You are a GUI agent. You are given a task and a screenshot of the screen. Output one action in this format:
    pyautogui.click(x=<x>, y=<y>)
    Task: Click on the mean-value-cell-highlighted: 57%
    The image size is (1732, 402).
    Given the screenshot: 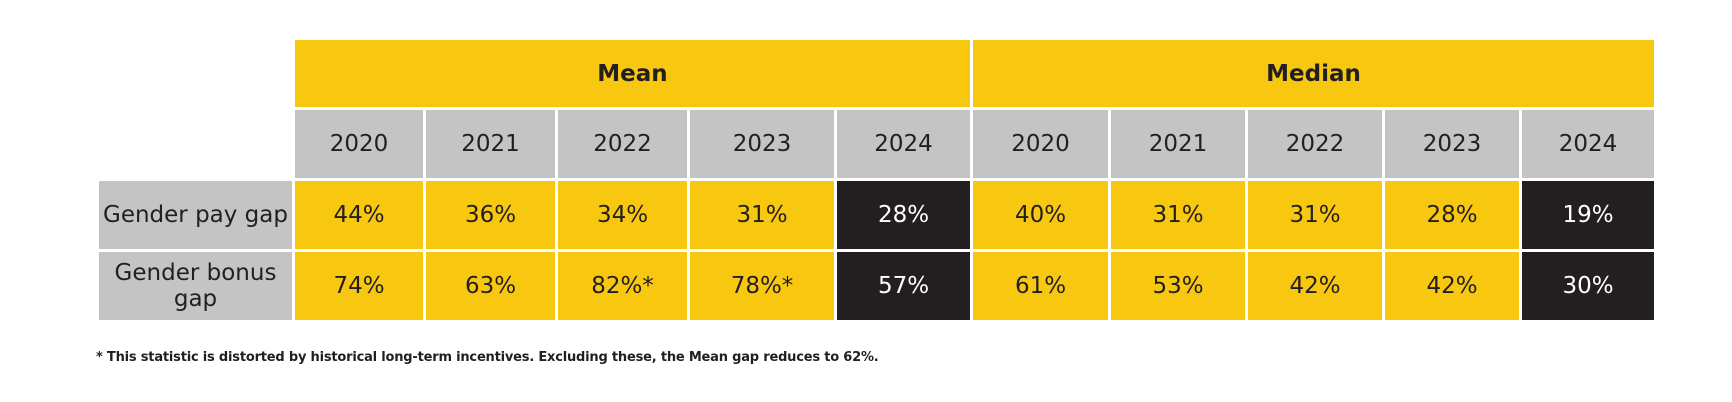 What is the action you would take?
    pyautogui.click(x=903, y=286)
    